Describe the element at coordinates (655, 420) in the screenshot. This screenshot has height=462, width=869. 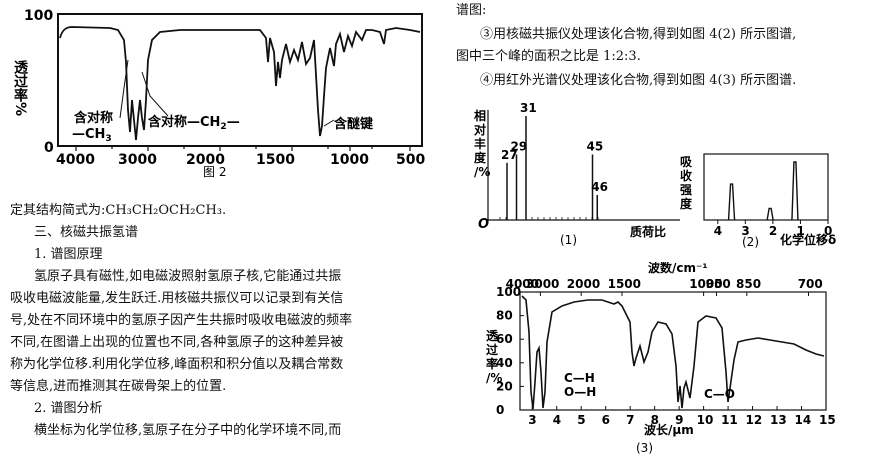
I see `ir-bottom-tick-label-8: 8` at that location.